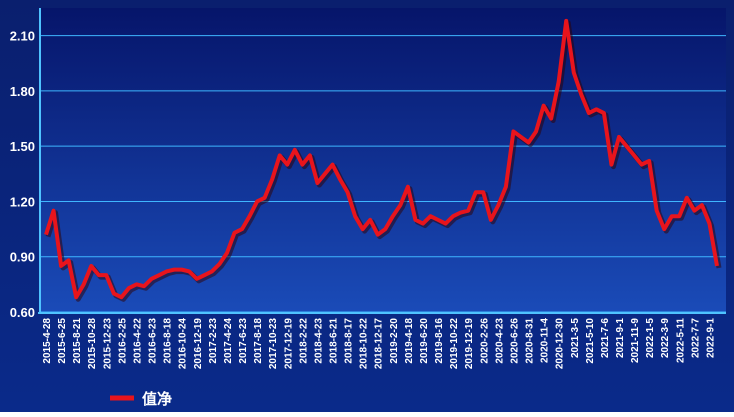  Describe the element at coordinates (273, 344) in the screenshot. I see `x-tick-label: 2017-10-23` at that location.